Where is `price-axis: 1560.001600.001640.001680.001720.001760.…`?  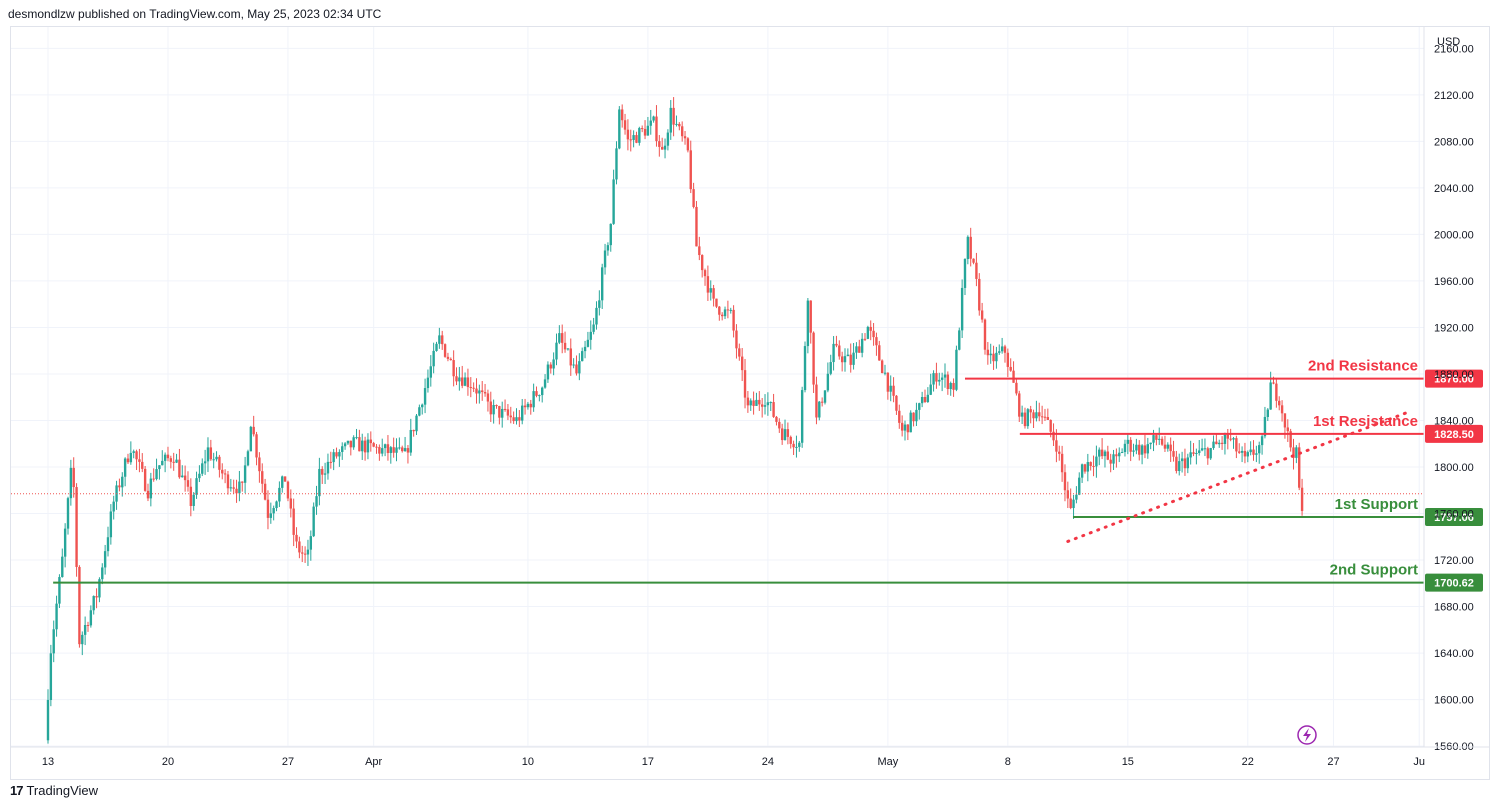
price-axis: 1560.001600.001640.001680.001720.001760.… is located at coordinates (1448, 390).